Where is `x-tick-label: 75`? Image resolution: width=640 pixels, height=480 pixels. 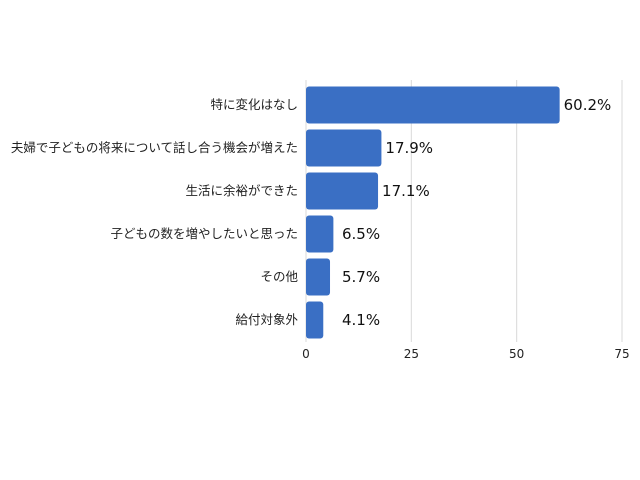
x-tick-label: 75 is located at coordinates (621, 354).